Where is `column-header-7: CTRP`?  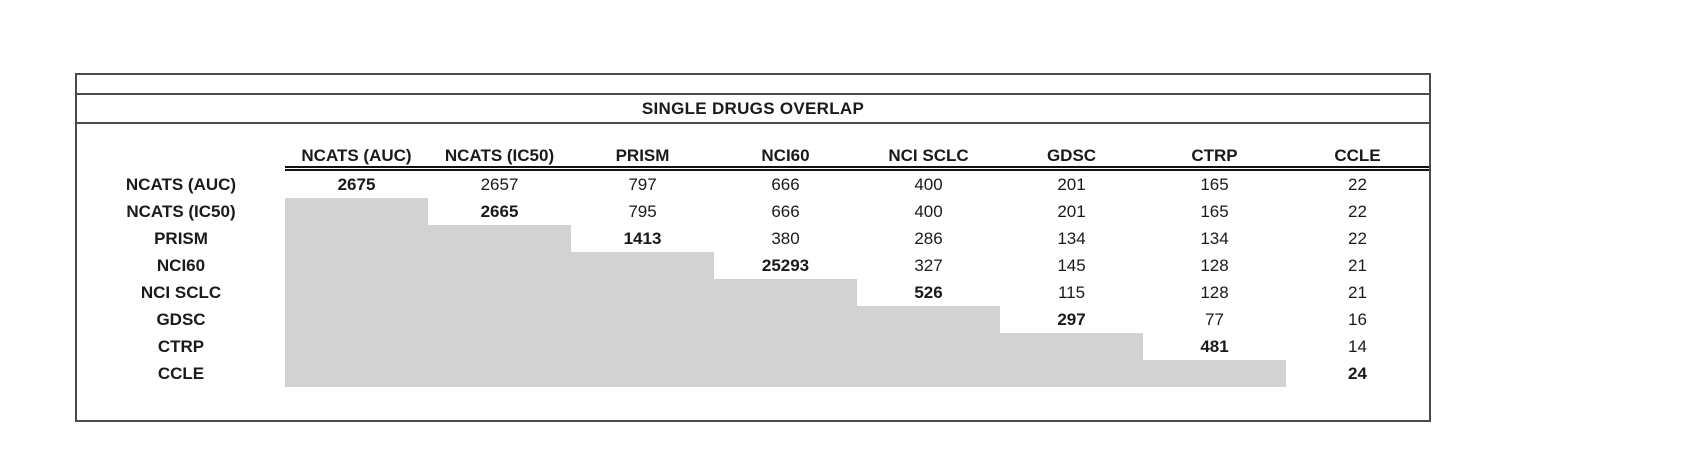 column-header-7: CTRP is located at coordinates (1214, 155).